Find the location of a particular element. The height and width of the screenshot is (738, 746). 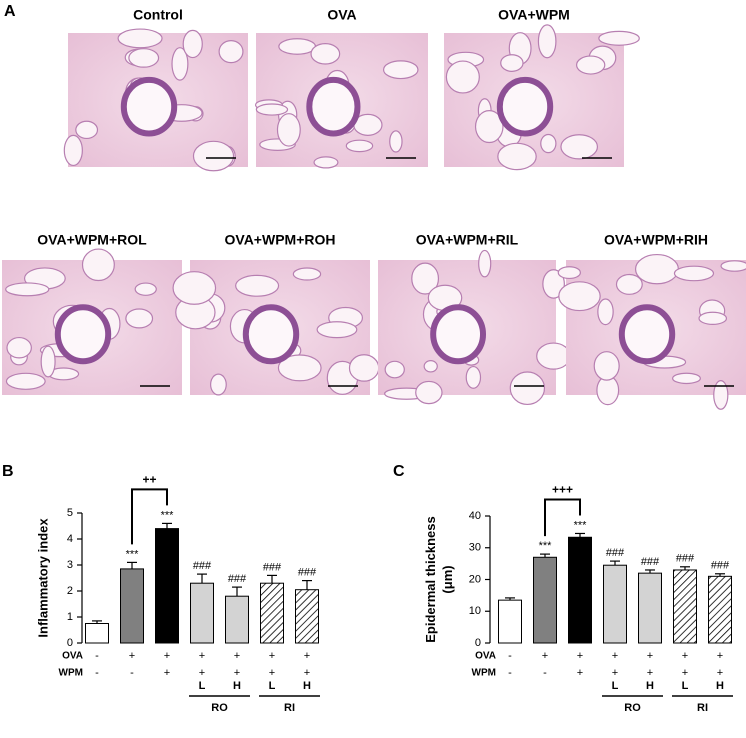

image-title: OVA+WPM+RIL is located at coordinates (467, 240).